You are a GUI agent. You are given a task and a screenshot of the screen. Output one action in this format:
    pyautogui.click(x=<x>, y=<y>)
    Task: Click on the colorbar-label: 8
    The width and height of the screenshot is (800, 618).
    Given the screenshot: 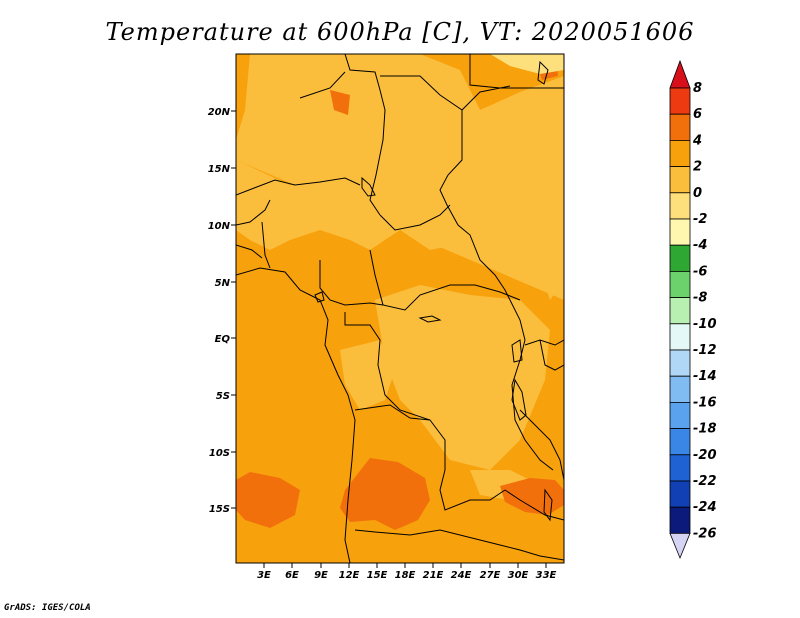 What is the action you would take?
    pyautogui.click(x=697, y=88)
    